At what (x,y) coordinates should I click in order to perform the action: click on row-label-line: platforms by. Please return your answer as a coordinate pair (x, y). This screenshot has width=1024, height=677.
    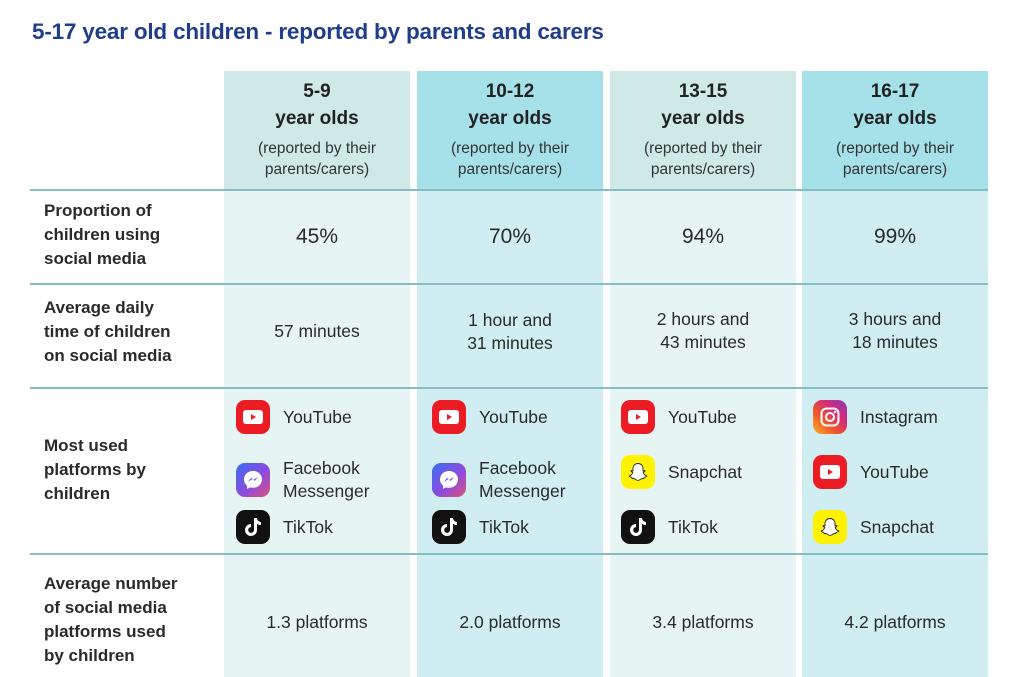
    Looking at the image, I should click on (95, 469).